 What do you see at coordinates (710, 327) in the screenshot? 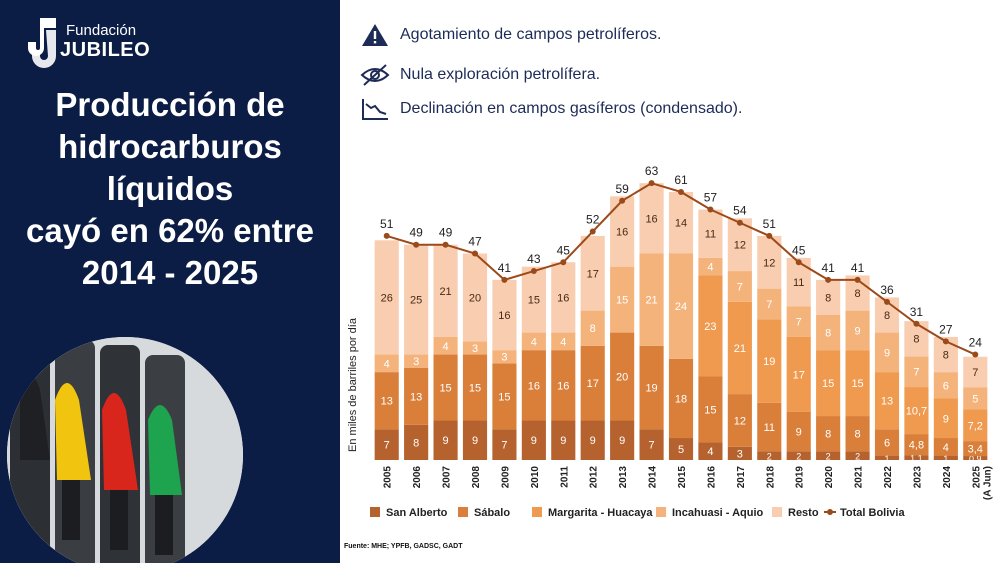
I see `segment-label: 23` at bounding box center [710, 327].